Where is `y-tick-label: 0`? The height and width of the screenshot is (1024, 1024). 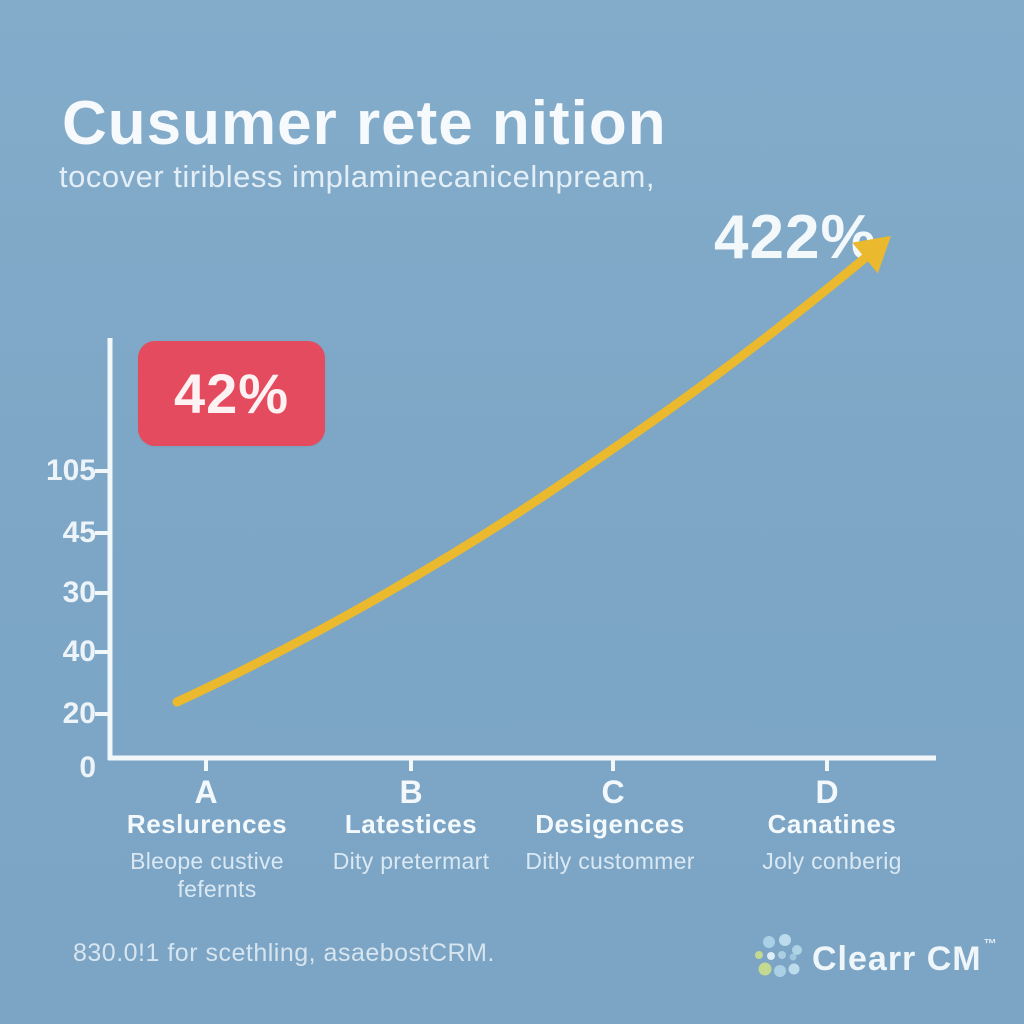 y-tick-label: 0 is located at coordinates (87, 767).